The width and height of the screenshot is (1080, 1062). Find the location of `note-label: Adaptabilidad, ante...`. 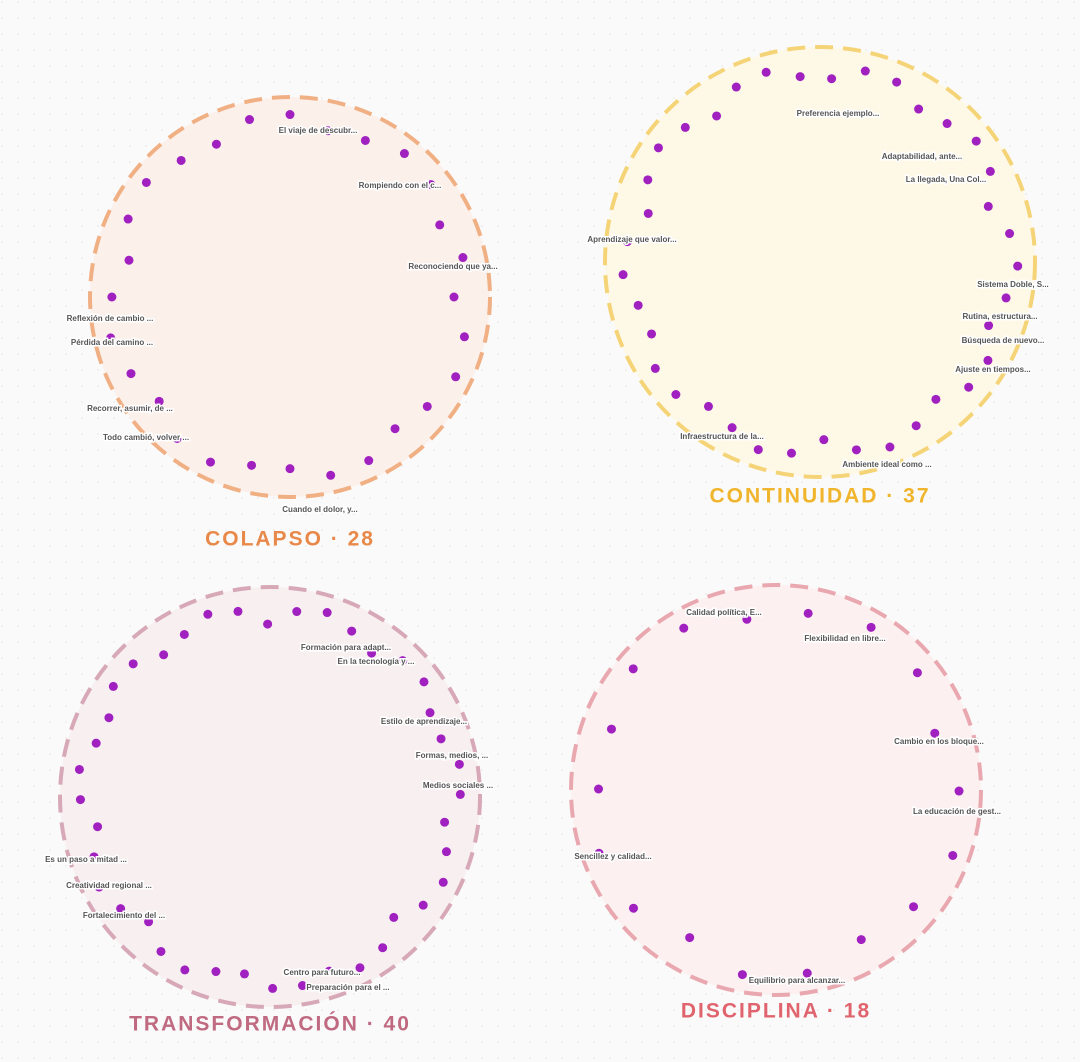

note-label: Adaptabilidad, ante... is located at coordinates (922, 156).